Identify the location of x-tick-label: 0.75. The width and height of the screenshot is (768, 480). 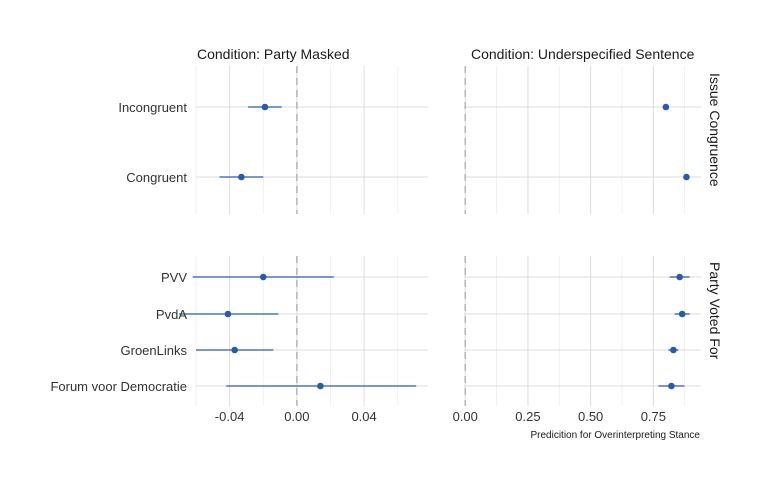
(653, 416).